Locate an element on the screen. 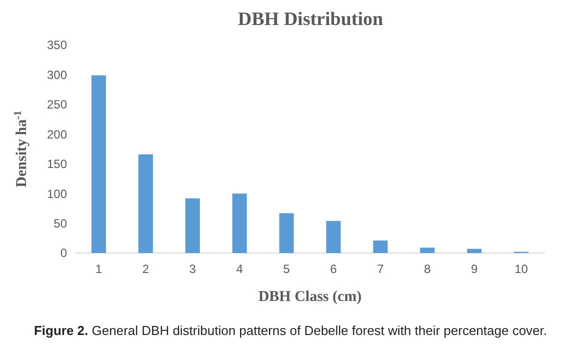 This screenshot has width=581, height=347. y-tick-label: 250 is located at coordinates (57, 105).